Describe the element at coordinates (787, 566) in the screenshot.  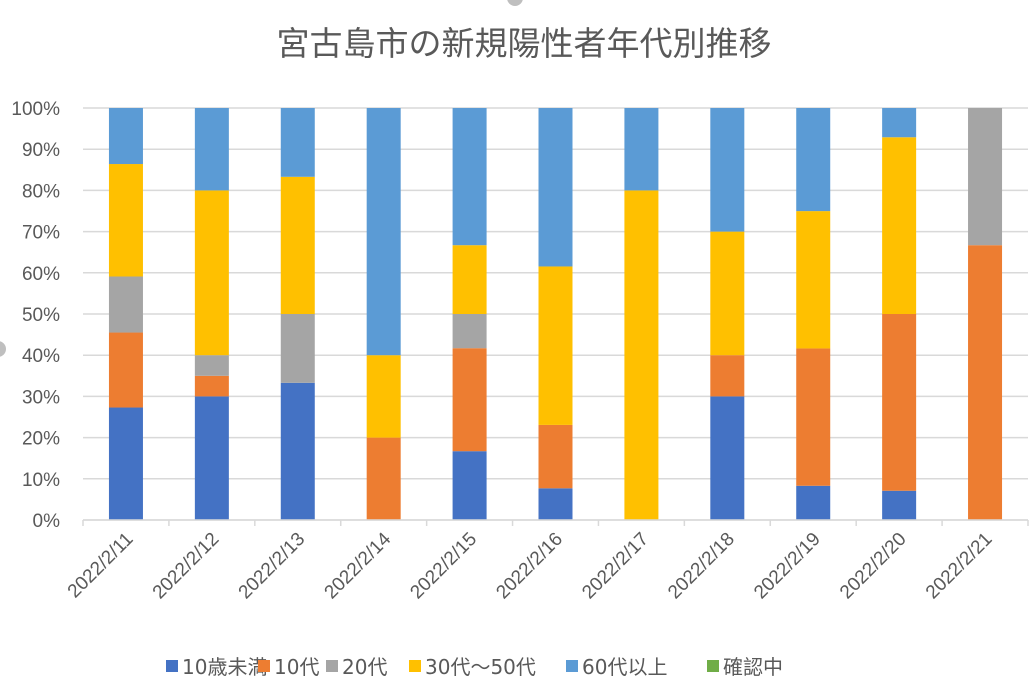
I see `x-tick-label: 2022/2/19` at that location.